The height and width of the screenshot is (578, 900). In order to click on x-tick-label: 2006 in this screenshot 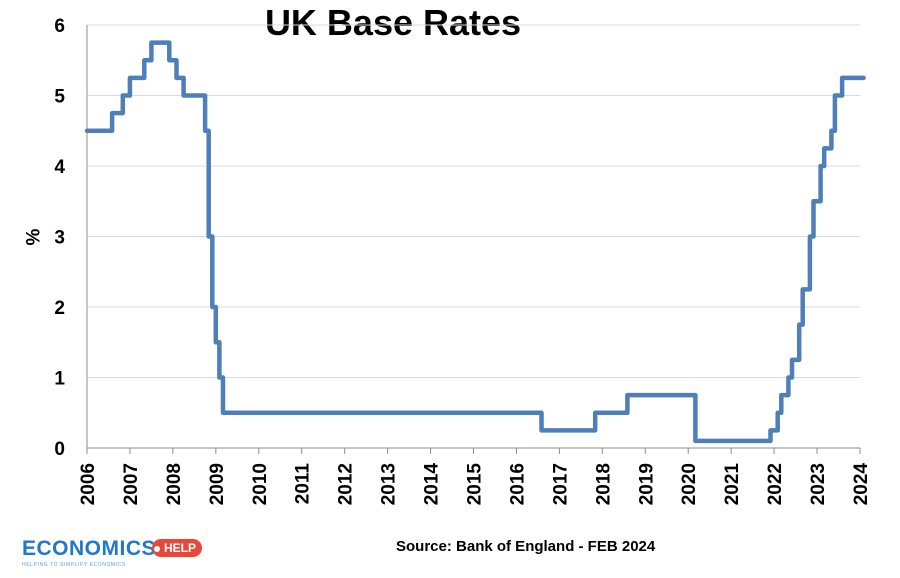, I will do `click(88, 484)`.